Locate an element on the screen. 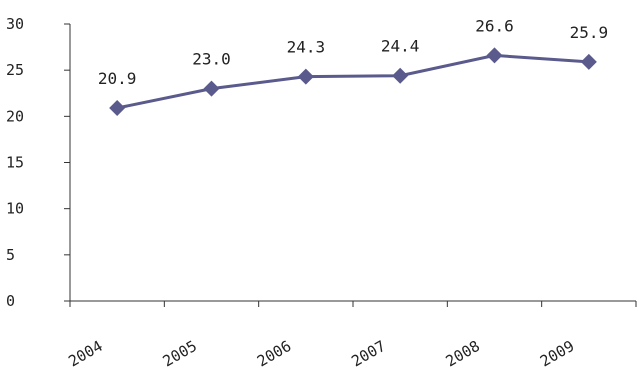 The width and height of the screenshot is (639, 376). data-label: 23.0 is located at coordinates (211, 59).